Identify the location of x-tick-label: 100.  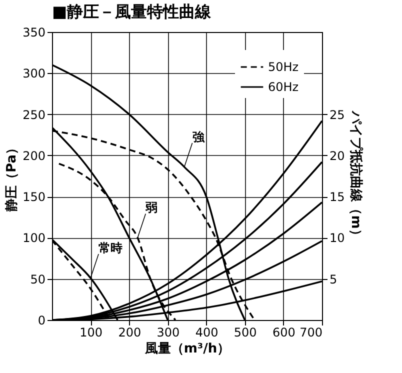
(91, 333).